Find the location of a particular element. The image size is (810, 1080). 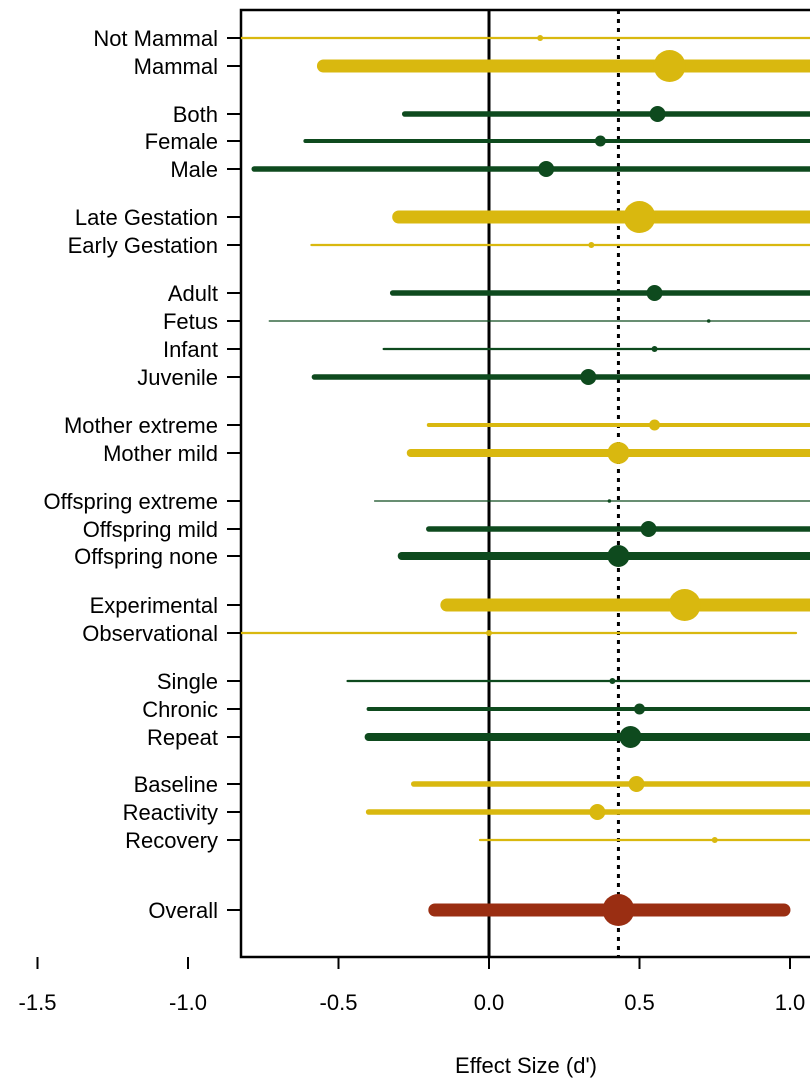

row-label: Observational is located at coordinates (150, 633).